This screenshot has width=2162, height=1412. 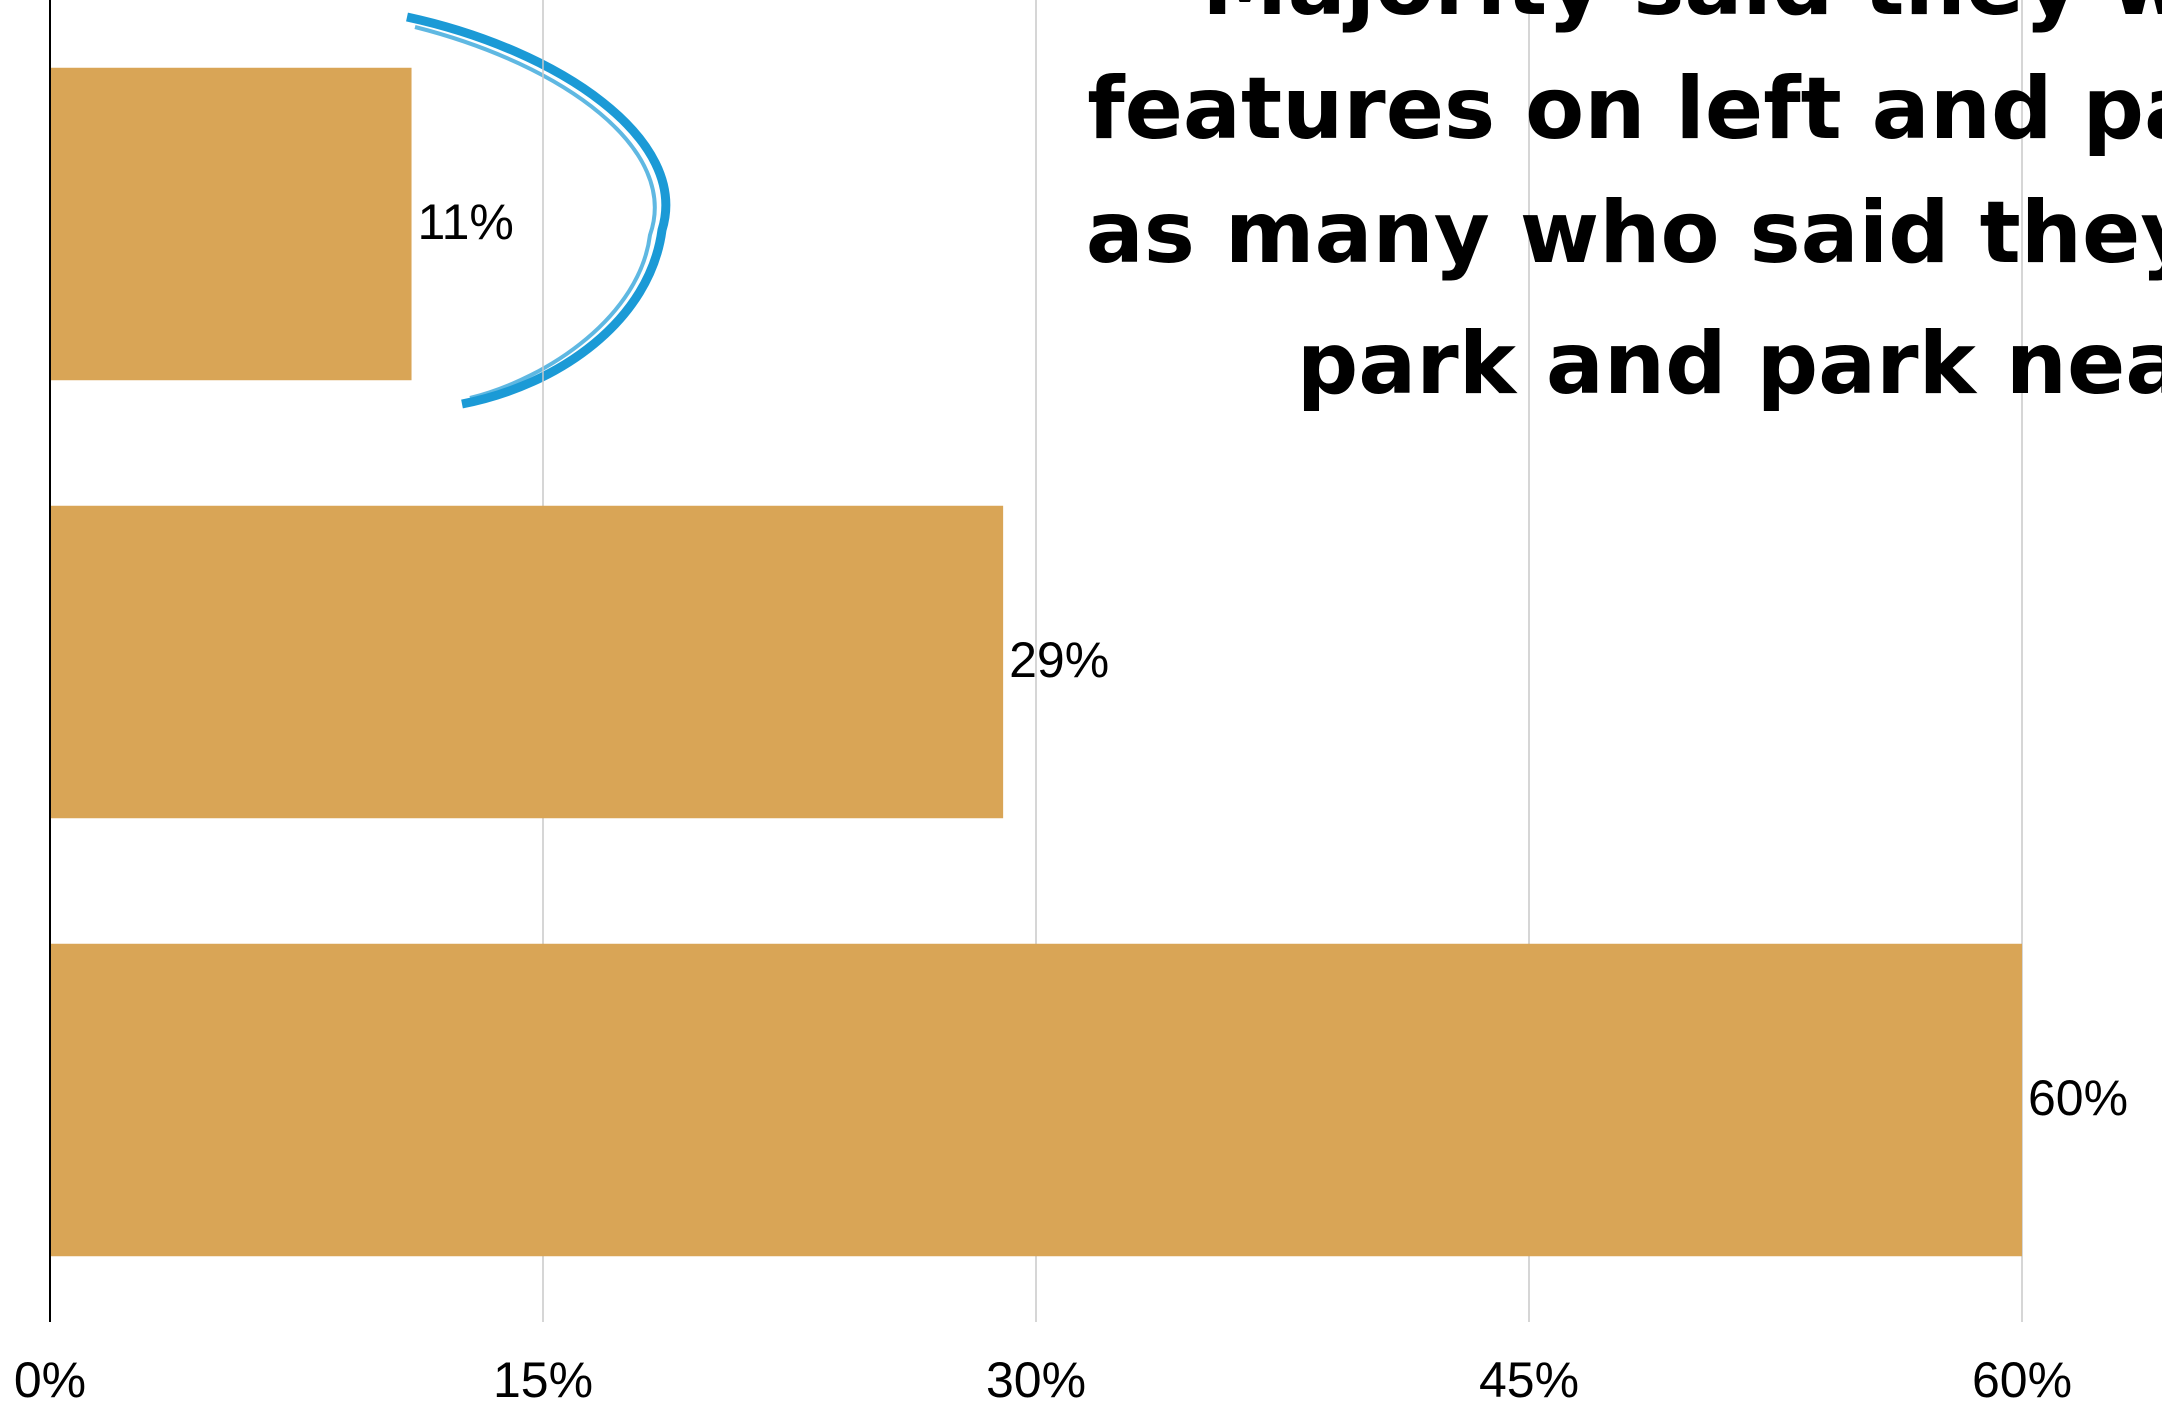 What do you see at coordinates (1682, 17) in the screenshot?
I see `annotation: Majority said they will` at bounding box center [1682, 17].